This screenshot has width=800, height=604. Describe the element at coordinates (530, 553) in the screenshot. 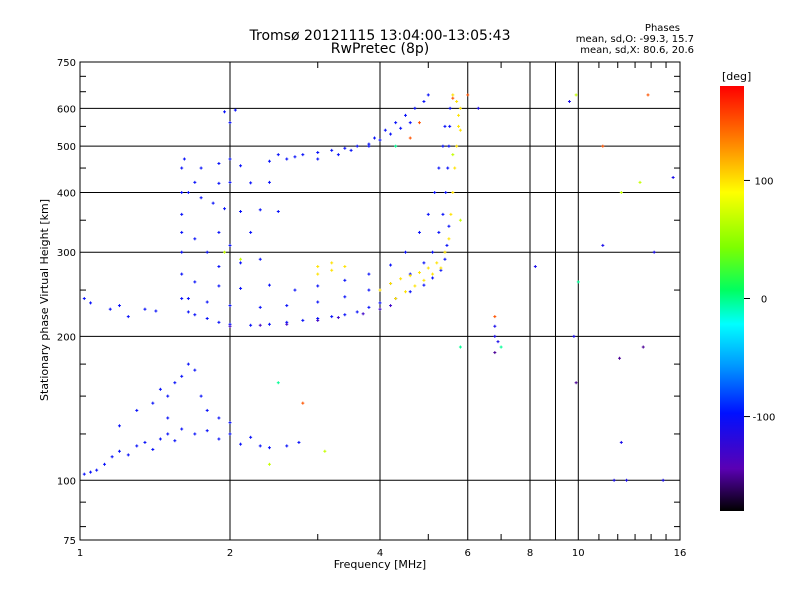

I see `x-tick-label: 8` at that location.